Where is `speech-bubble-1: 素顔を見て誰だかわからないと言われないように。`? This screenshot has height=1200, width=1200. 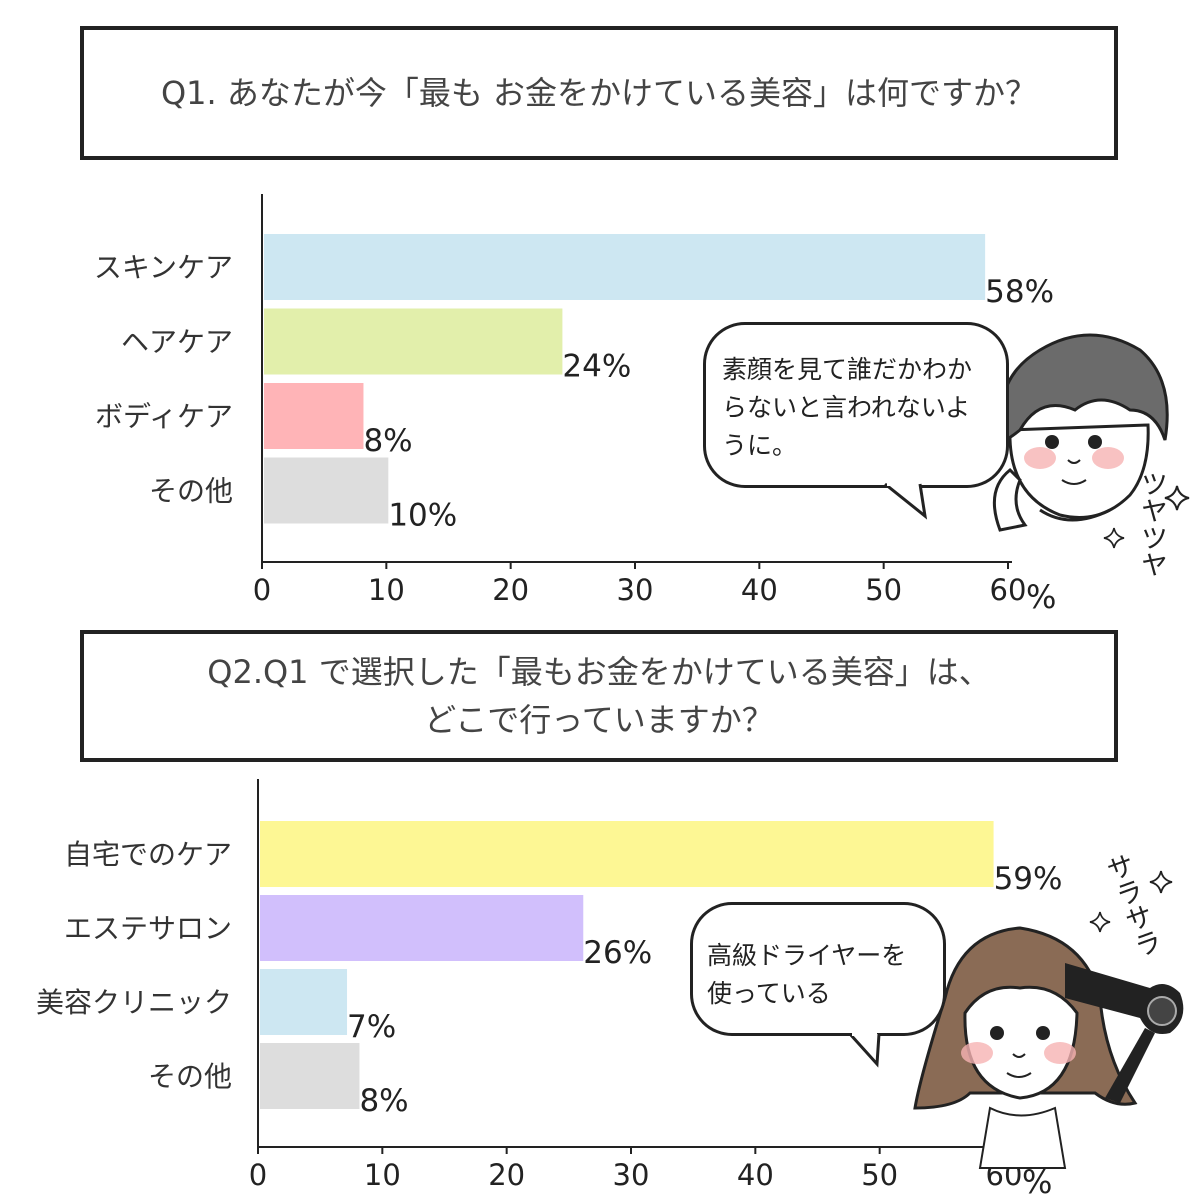
speech-bubble-1: 素顔を見て誰だかわからないと言われないように。 is located at coordinates (856, 405).